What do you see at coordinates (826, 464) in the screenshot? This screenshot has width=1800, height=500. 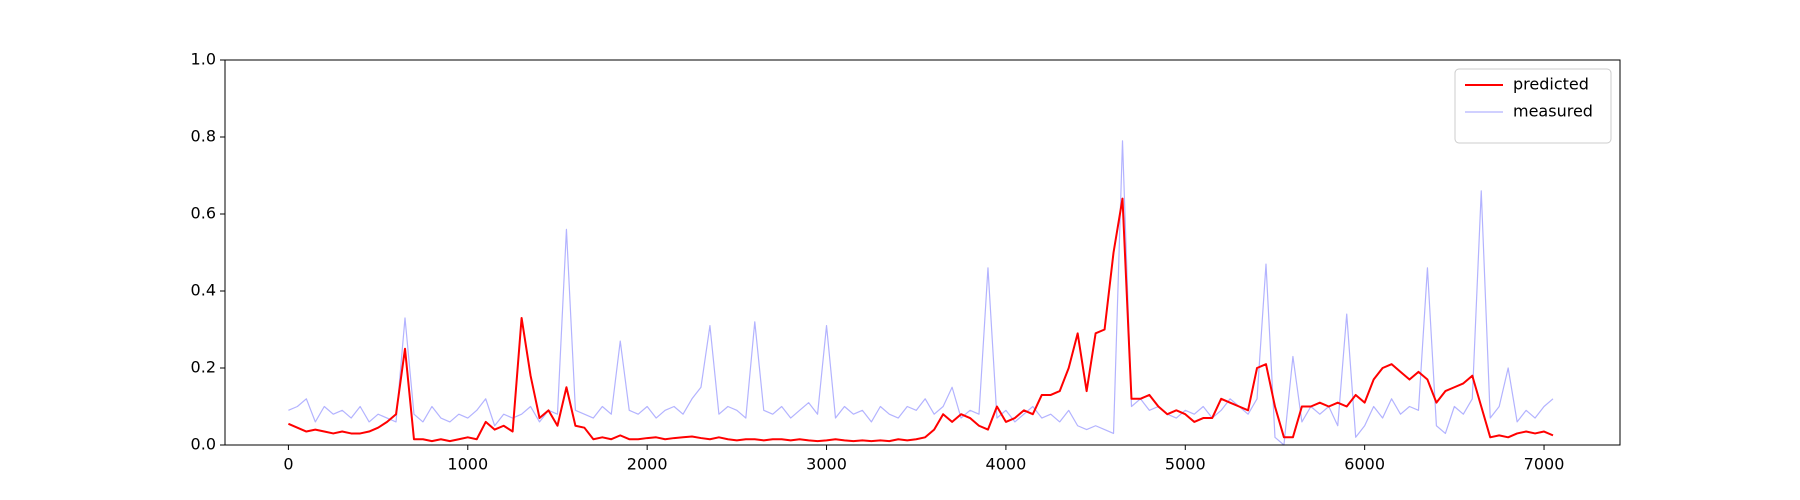 I see `x-tick-label: 3000` at bounding box center [826, 464].